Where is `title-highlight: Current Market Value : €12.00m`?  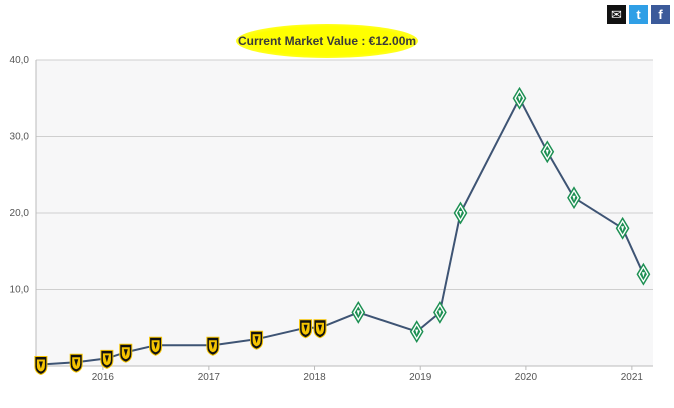 title-highlight: Current Market Value : €12.00m is located at coordinates (327, 41).